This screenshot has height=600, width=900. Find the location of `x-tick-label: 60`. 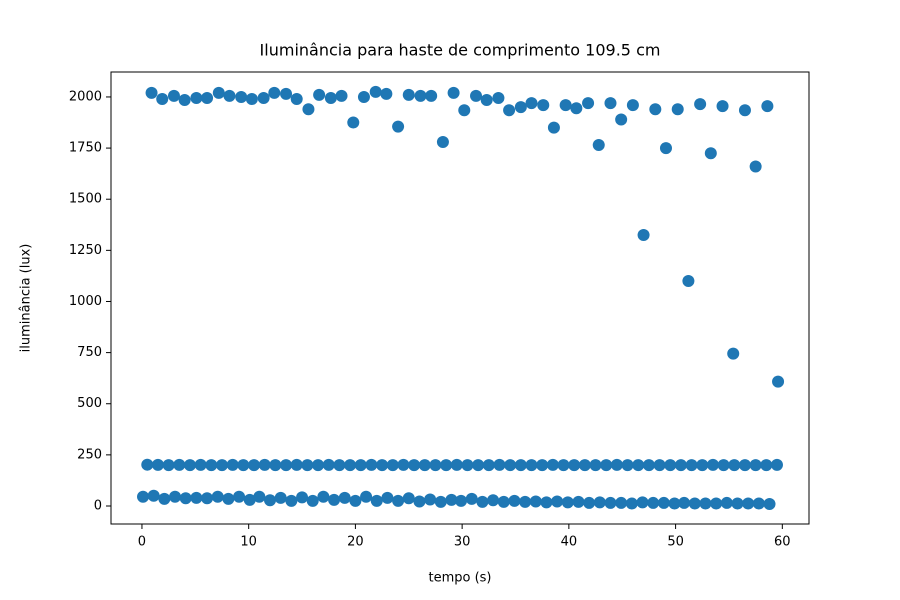

x-tick-label: 60 is located at coordinates (782, 542).